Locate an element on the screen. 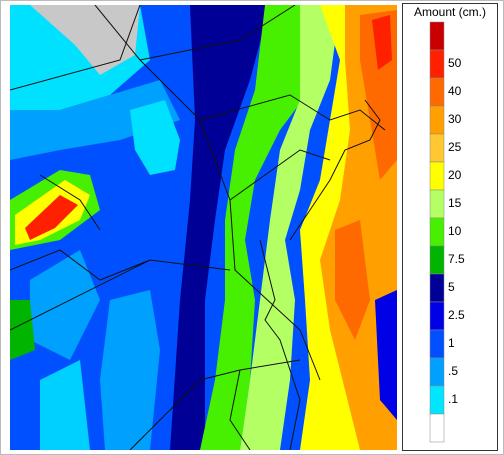  legend-label: 10 is located at coordinates (455, 231).